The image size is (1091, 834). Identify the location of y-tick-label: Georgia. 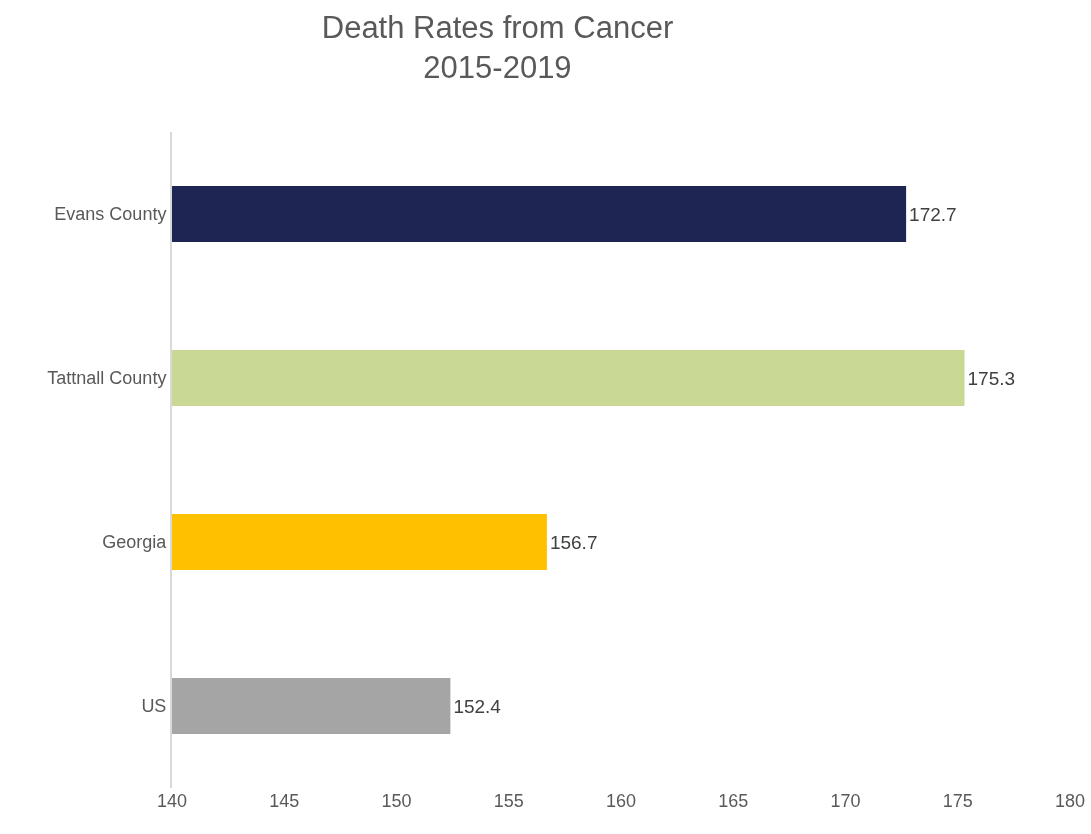
(135, 542).